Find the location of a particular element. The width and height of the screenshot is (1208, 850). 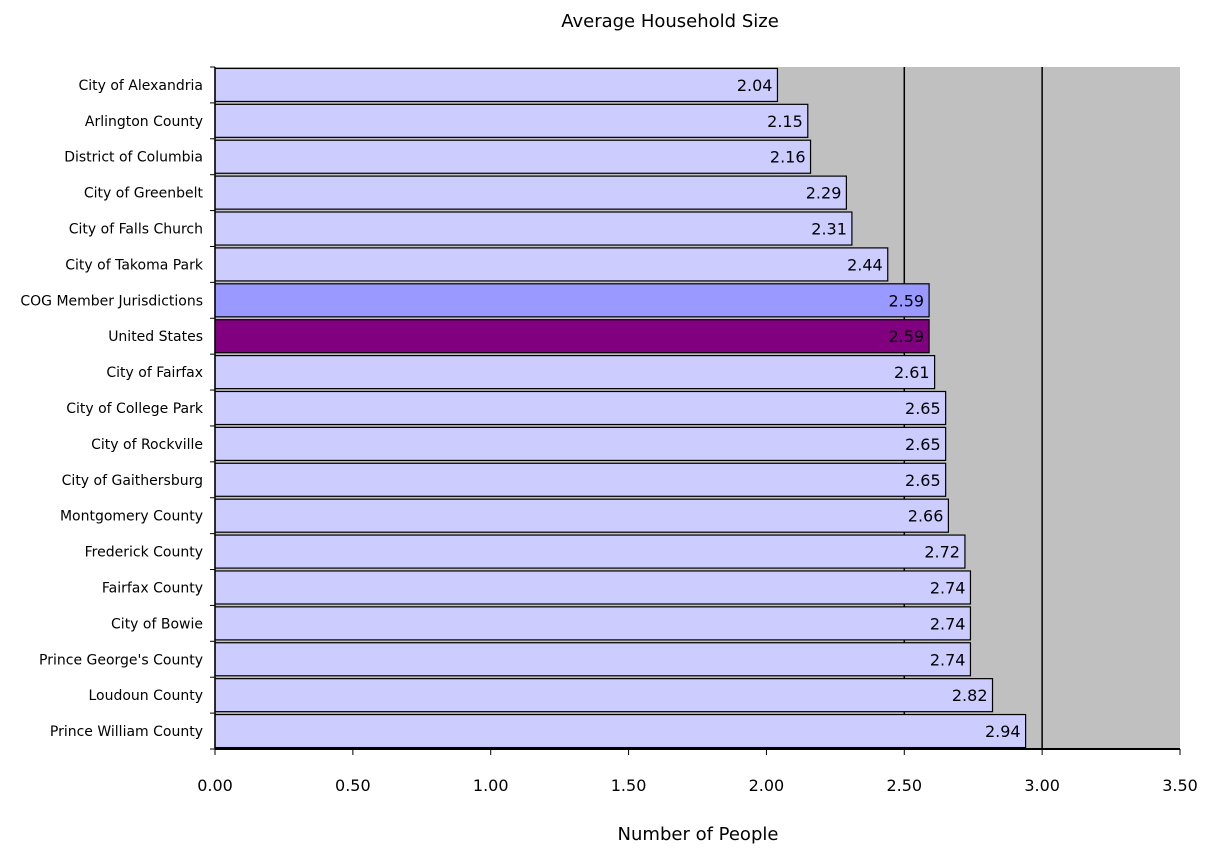

data-label: 2.61 is located at coordinates (912, 372).